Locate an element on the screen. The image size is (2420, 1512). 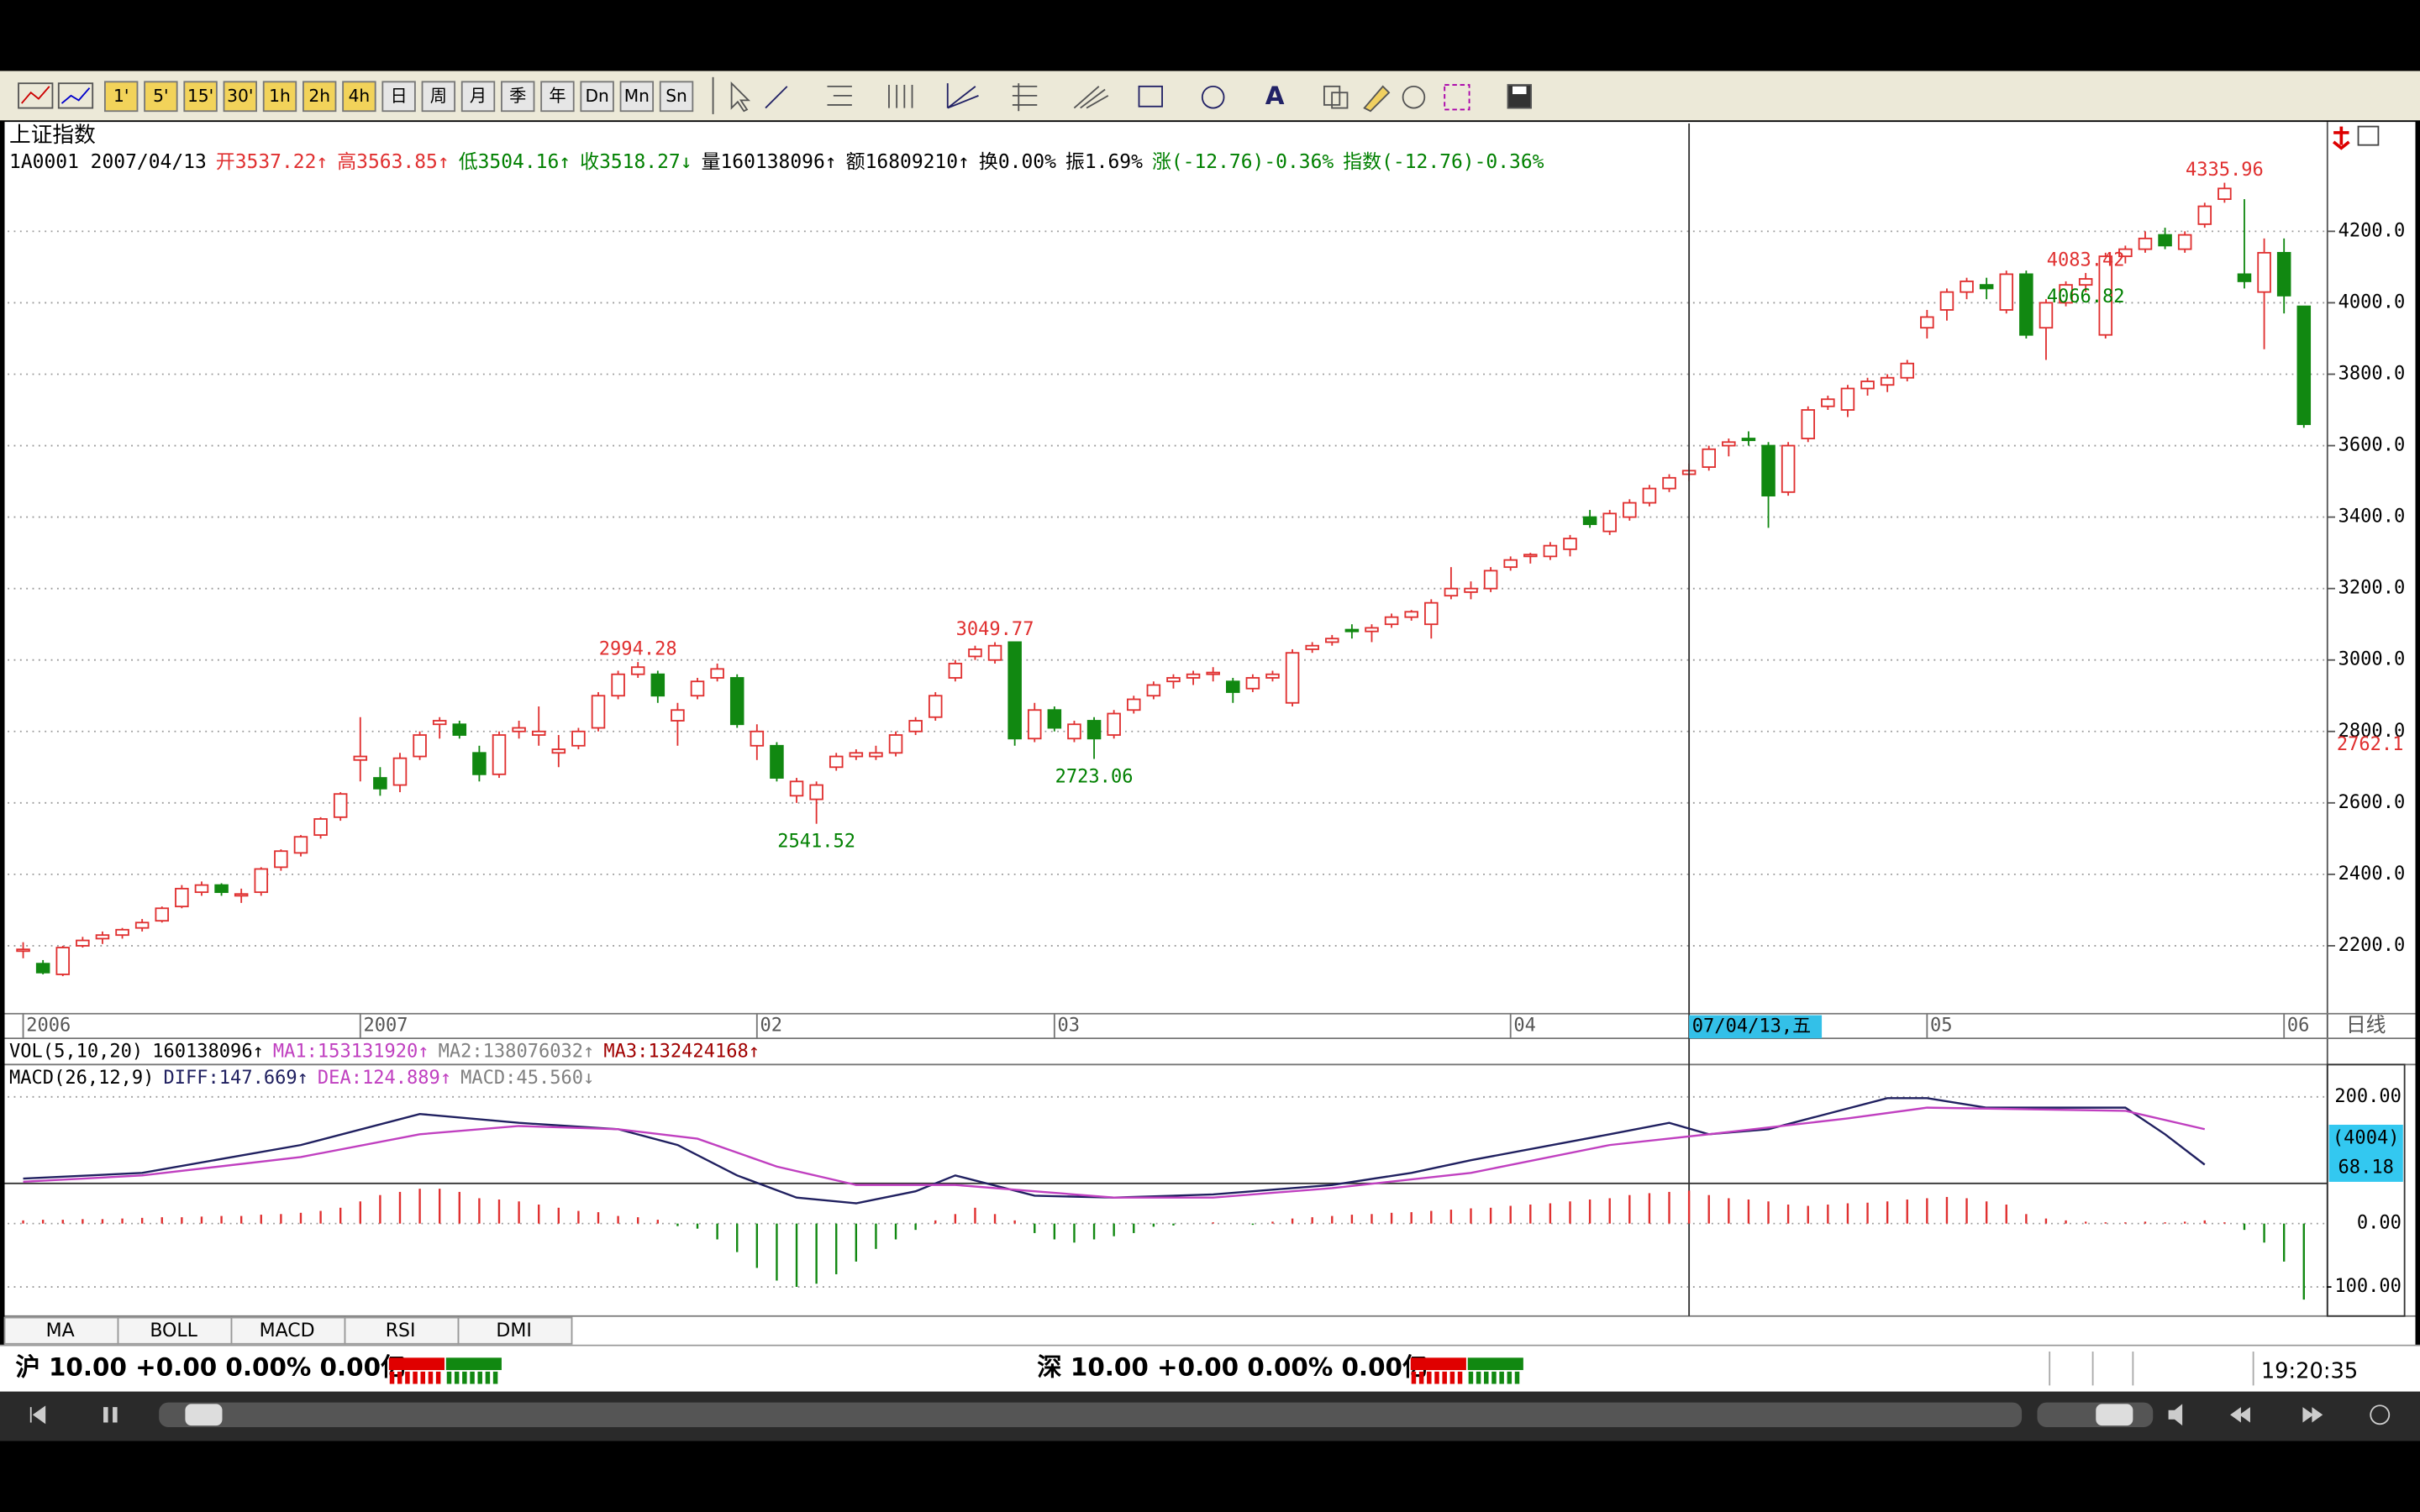
text-segment: MA2:138076032↑ is located at coordinates (517, 1052).